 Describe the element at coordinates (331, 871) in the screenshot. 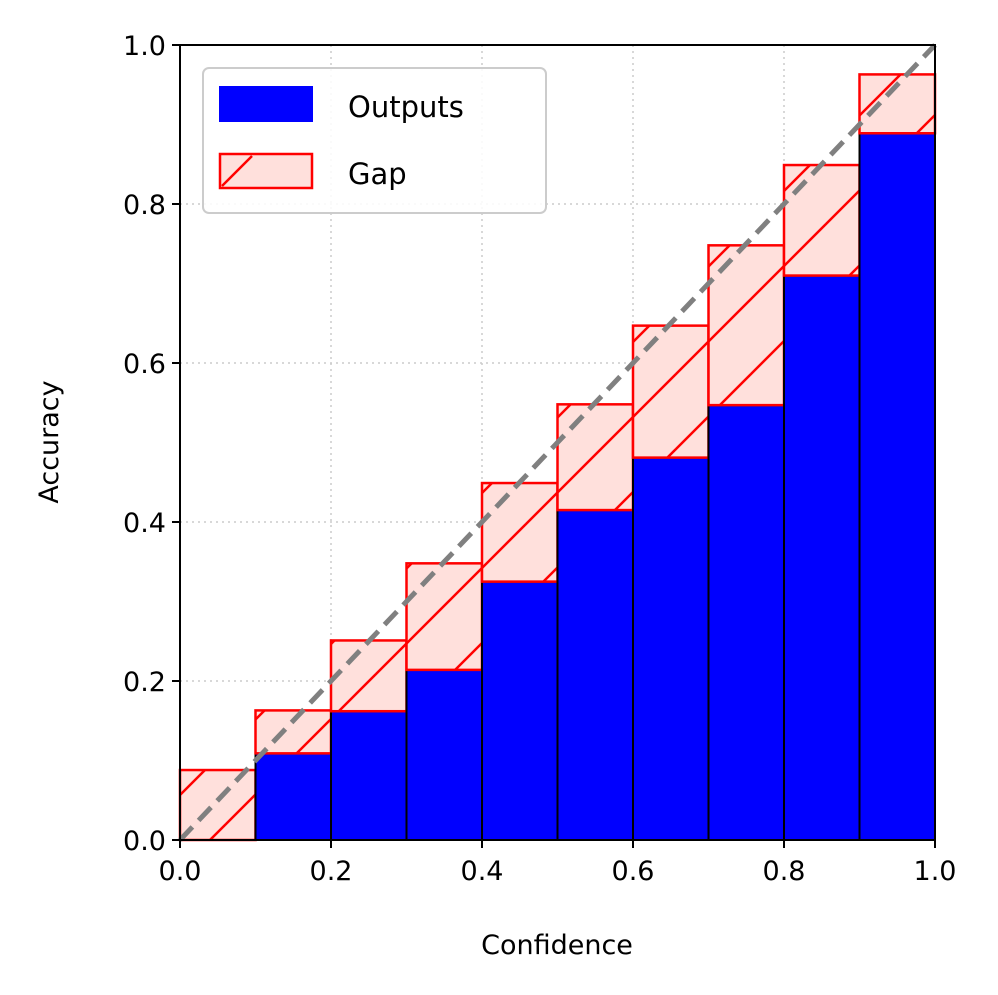

I see `x-tick-label: 0.2` at that location.